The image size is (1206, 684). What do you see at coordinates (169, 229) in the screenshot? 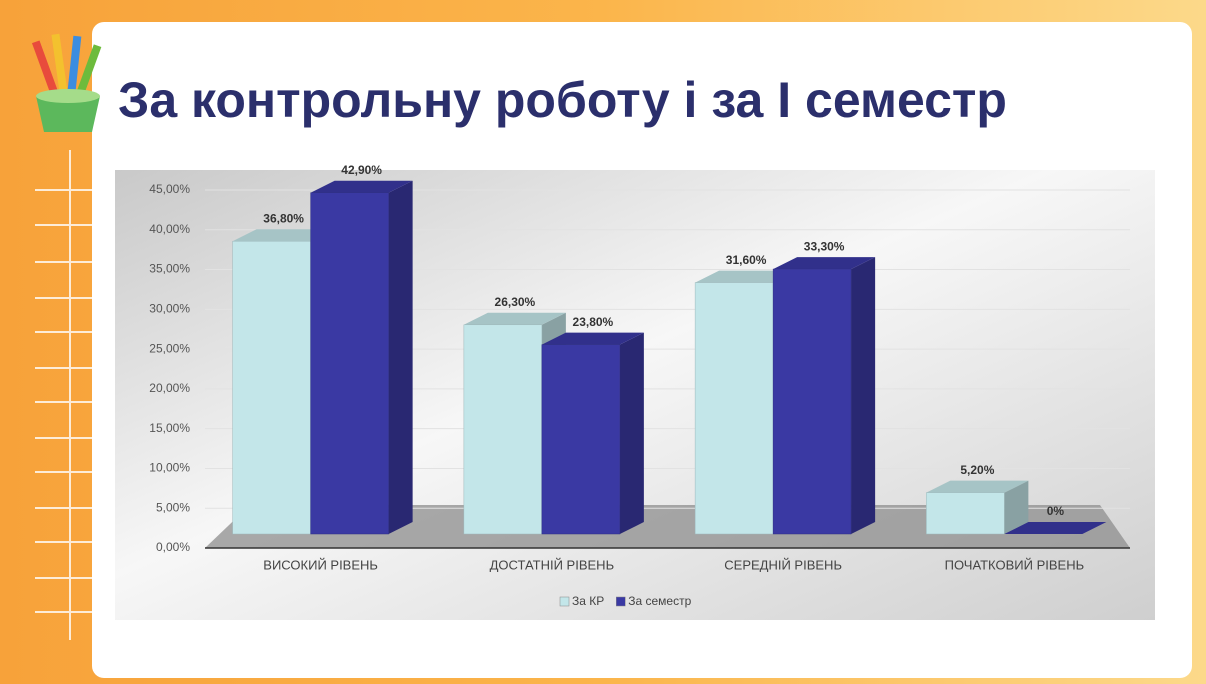
I see `y-tick-label: 40,00%` at bounding box center [169, 229].